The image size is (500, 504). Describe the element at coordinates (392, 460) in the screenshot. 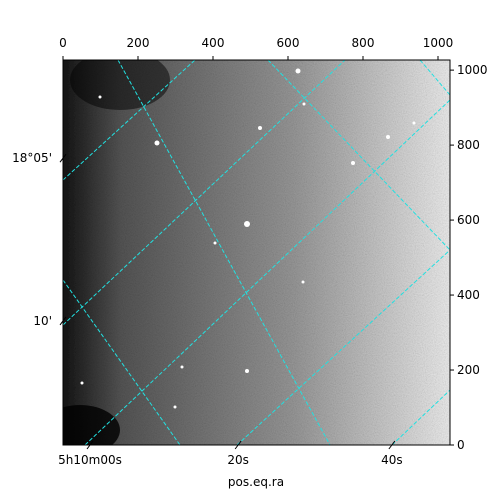

I see `ra-tick-label: 40s` at that location.